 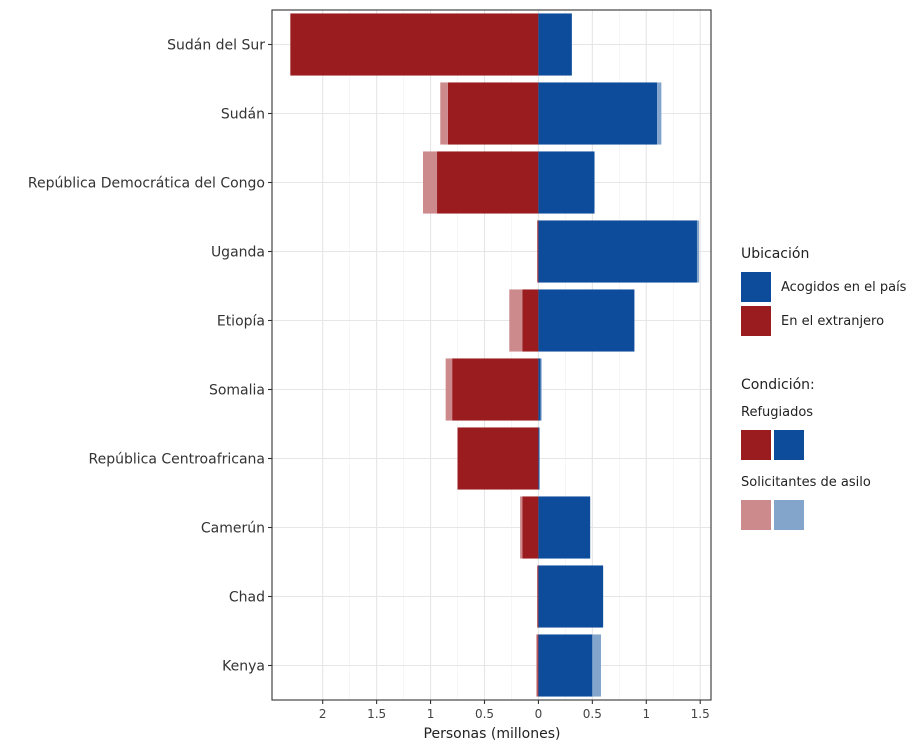 What do you see at coordinates (492, 734) in the screenshot?
I see `x-axis-title: Personas (millones)` at bounding box center [492, 734].